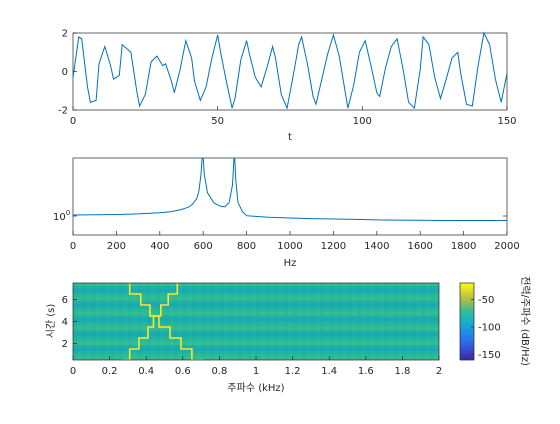 The image size is (560, 424). I want to click on time-plot-axes, so click(290, 71).